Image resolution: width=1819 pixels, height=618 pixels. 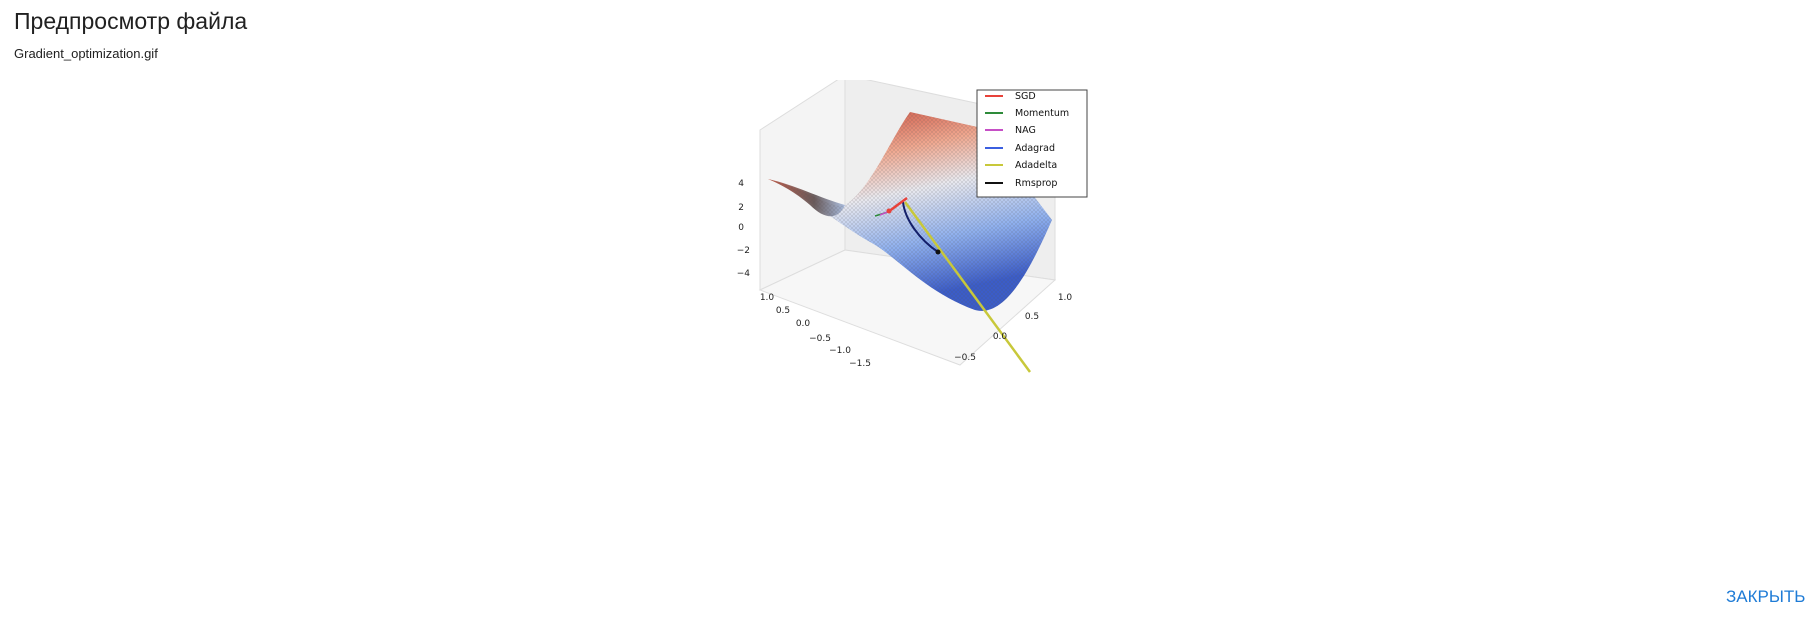 I want to click on y-tick: 0.5, so click(x=1032, y=317).